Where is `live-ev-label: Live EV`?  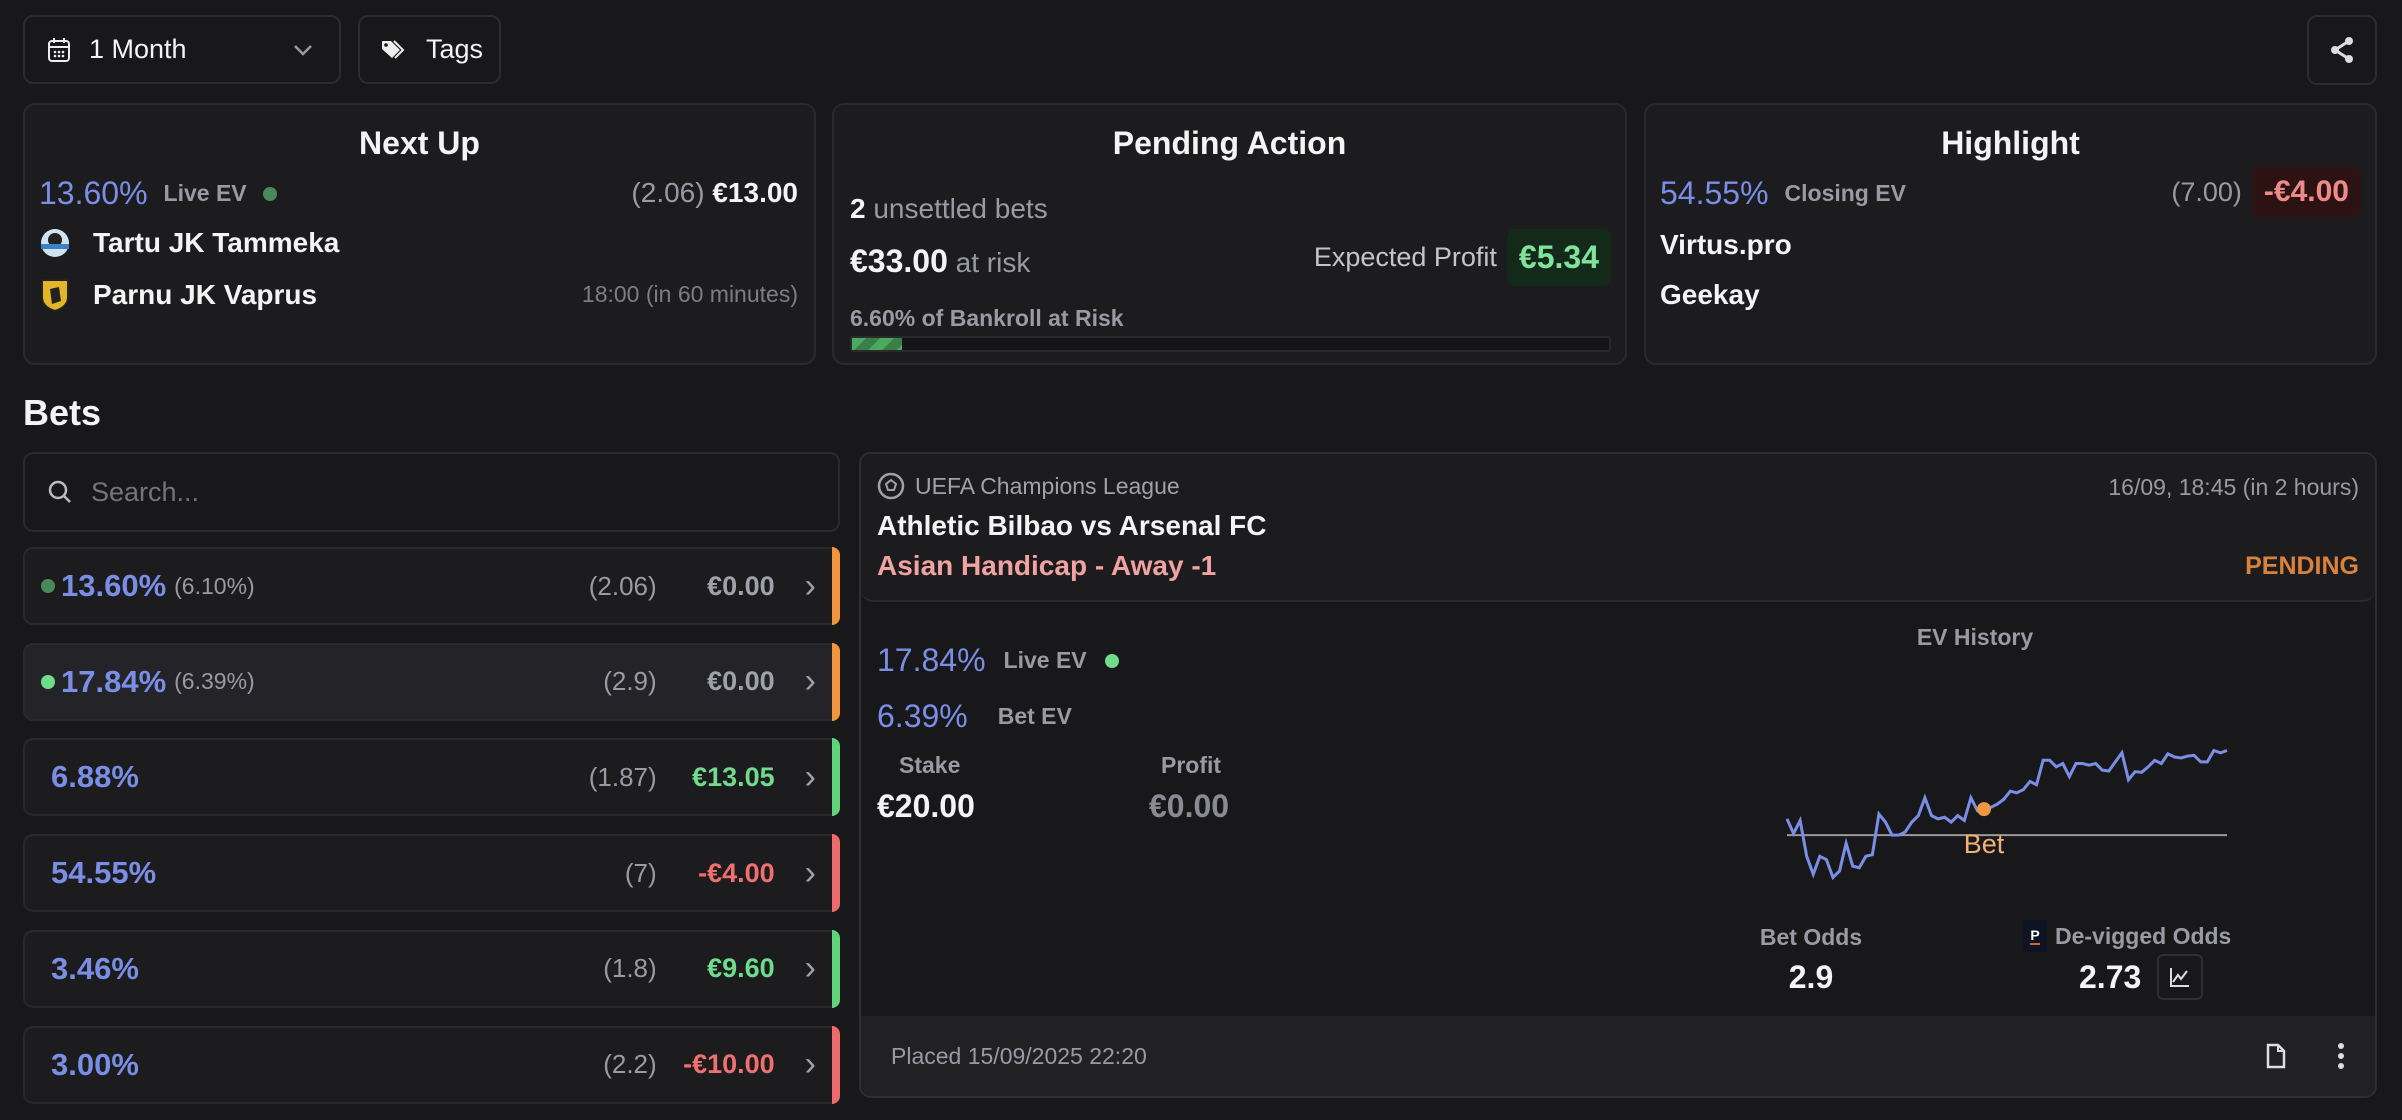 live-ev-label: Live EV is located at coordinates (1045, 660).